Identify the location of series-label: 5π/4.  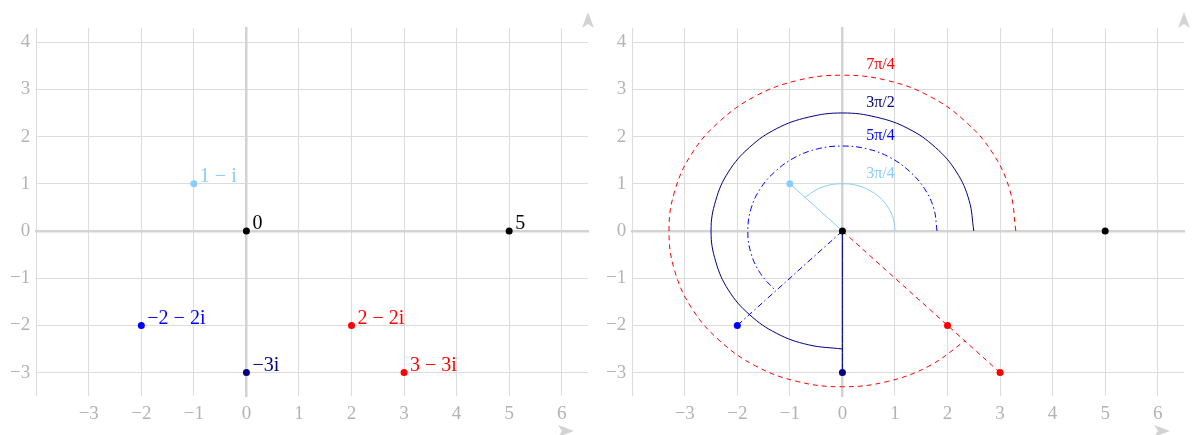
(880, 135).